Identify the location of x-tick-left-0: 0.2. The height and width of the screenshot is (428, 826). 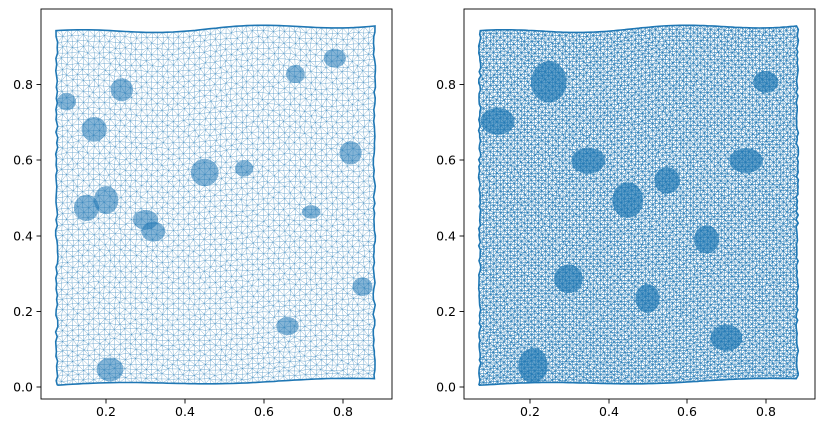
(106, 409).